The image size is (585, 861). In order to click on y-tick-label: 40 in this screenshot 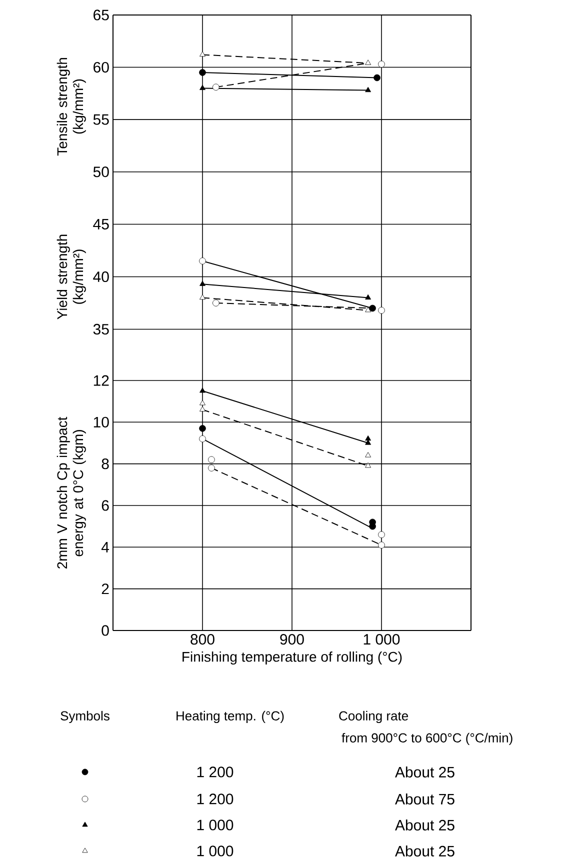, I will do `click(101, 276)`.